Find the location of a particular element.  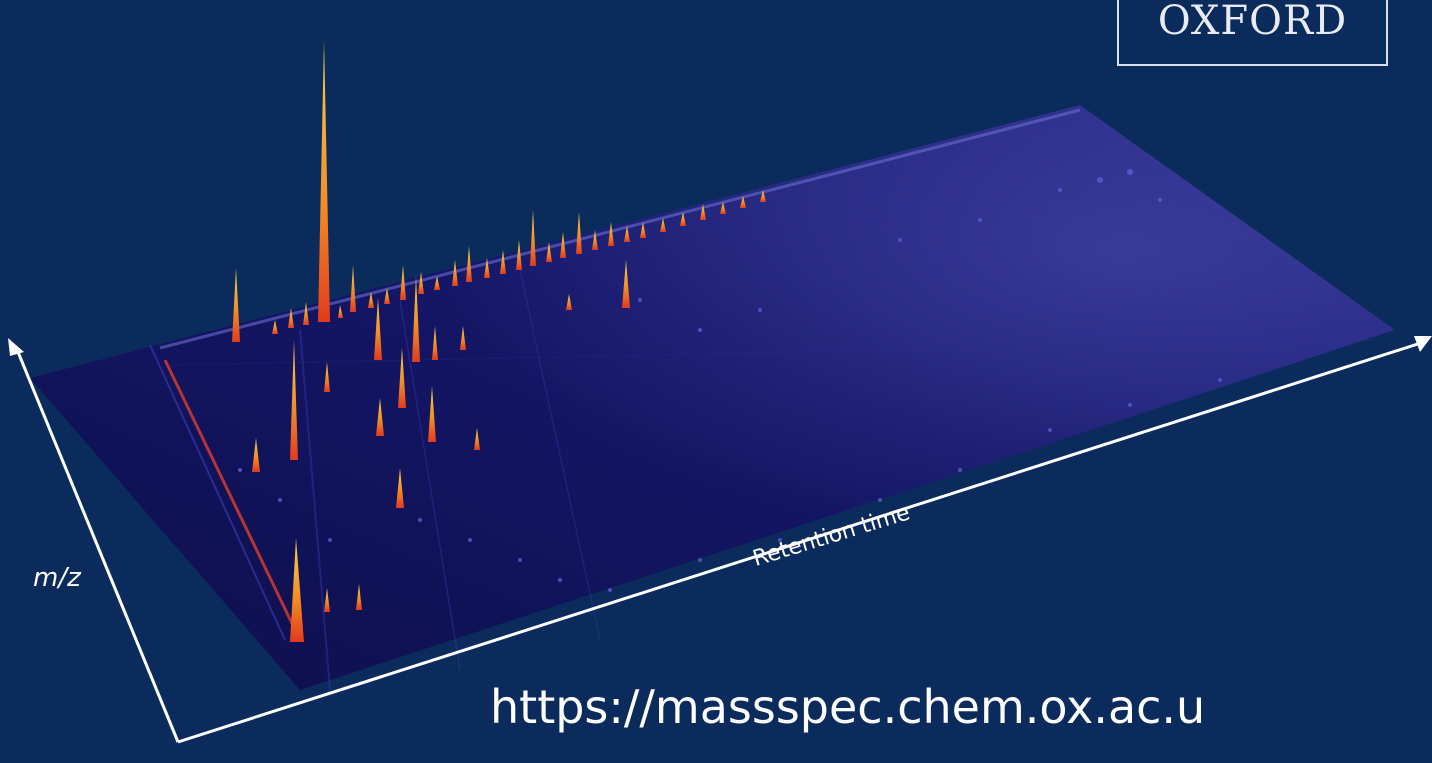

field-peaks is located at coordinates (441, 451).